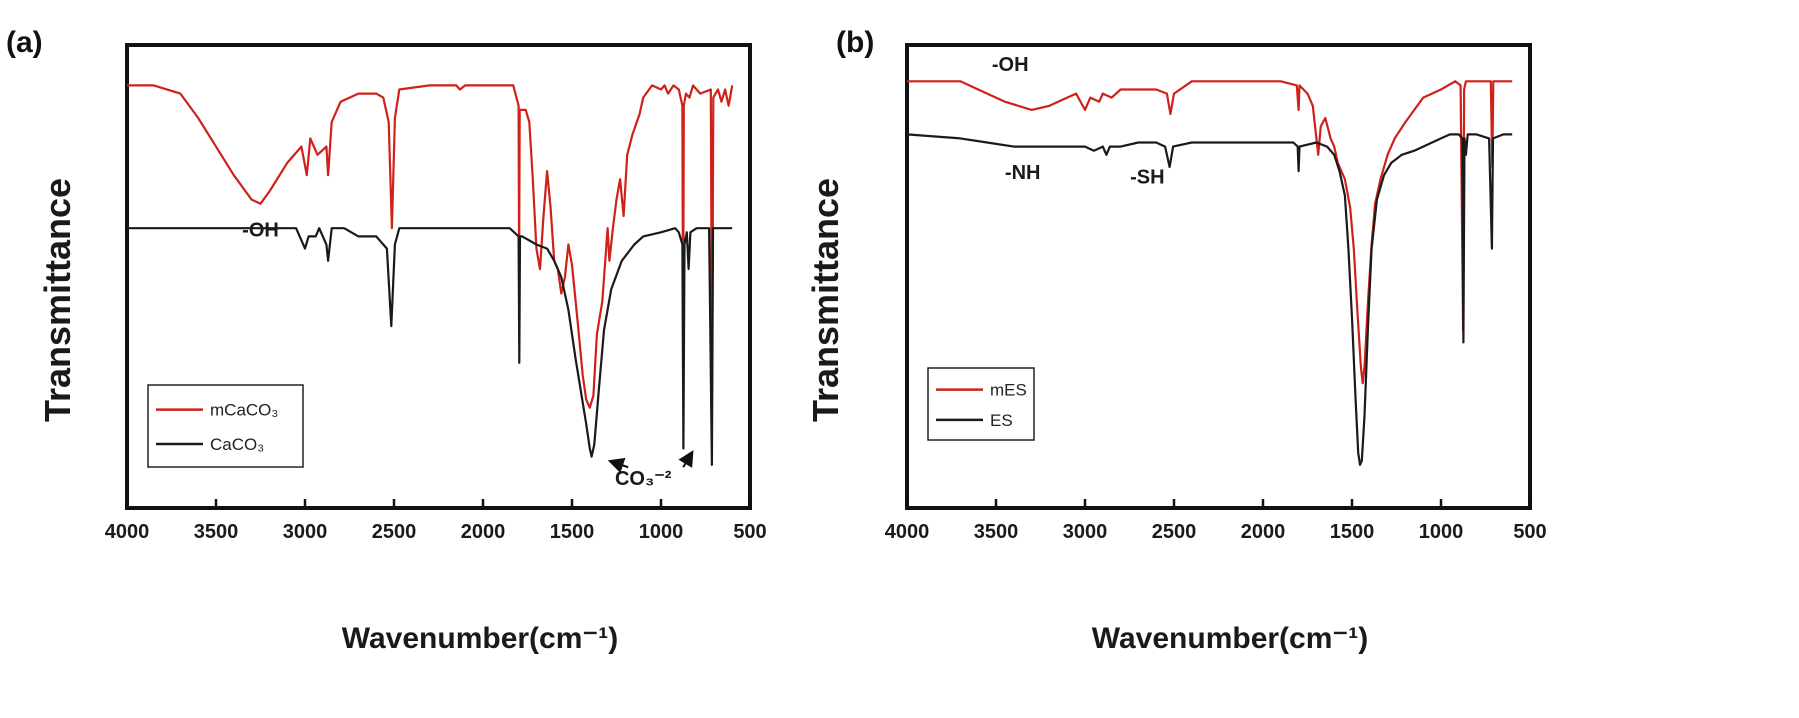 The height and width of the screenshot is (718, 1799). Describe the element at coordinates (237, 444) in the screenshot. I see `legend-label: CaCO₃` at that location.